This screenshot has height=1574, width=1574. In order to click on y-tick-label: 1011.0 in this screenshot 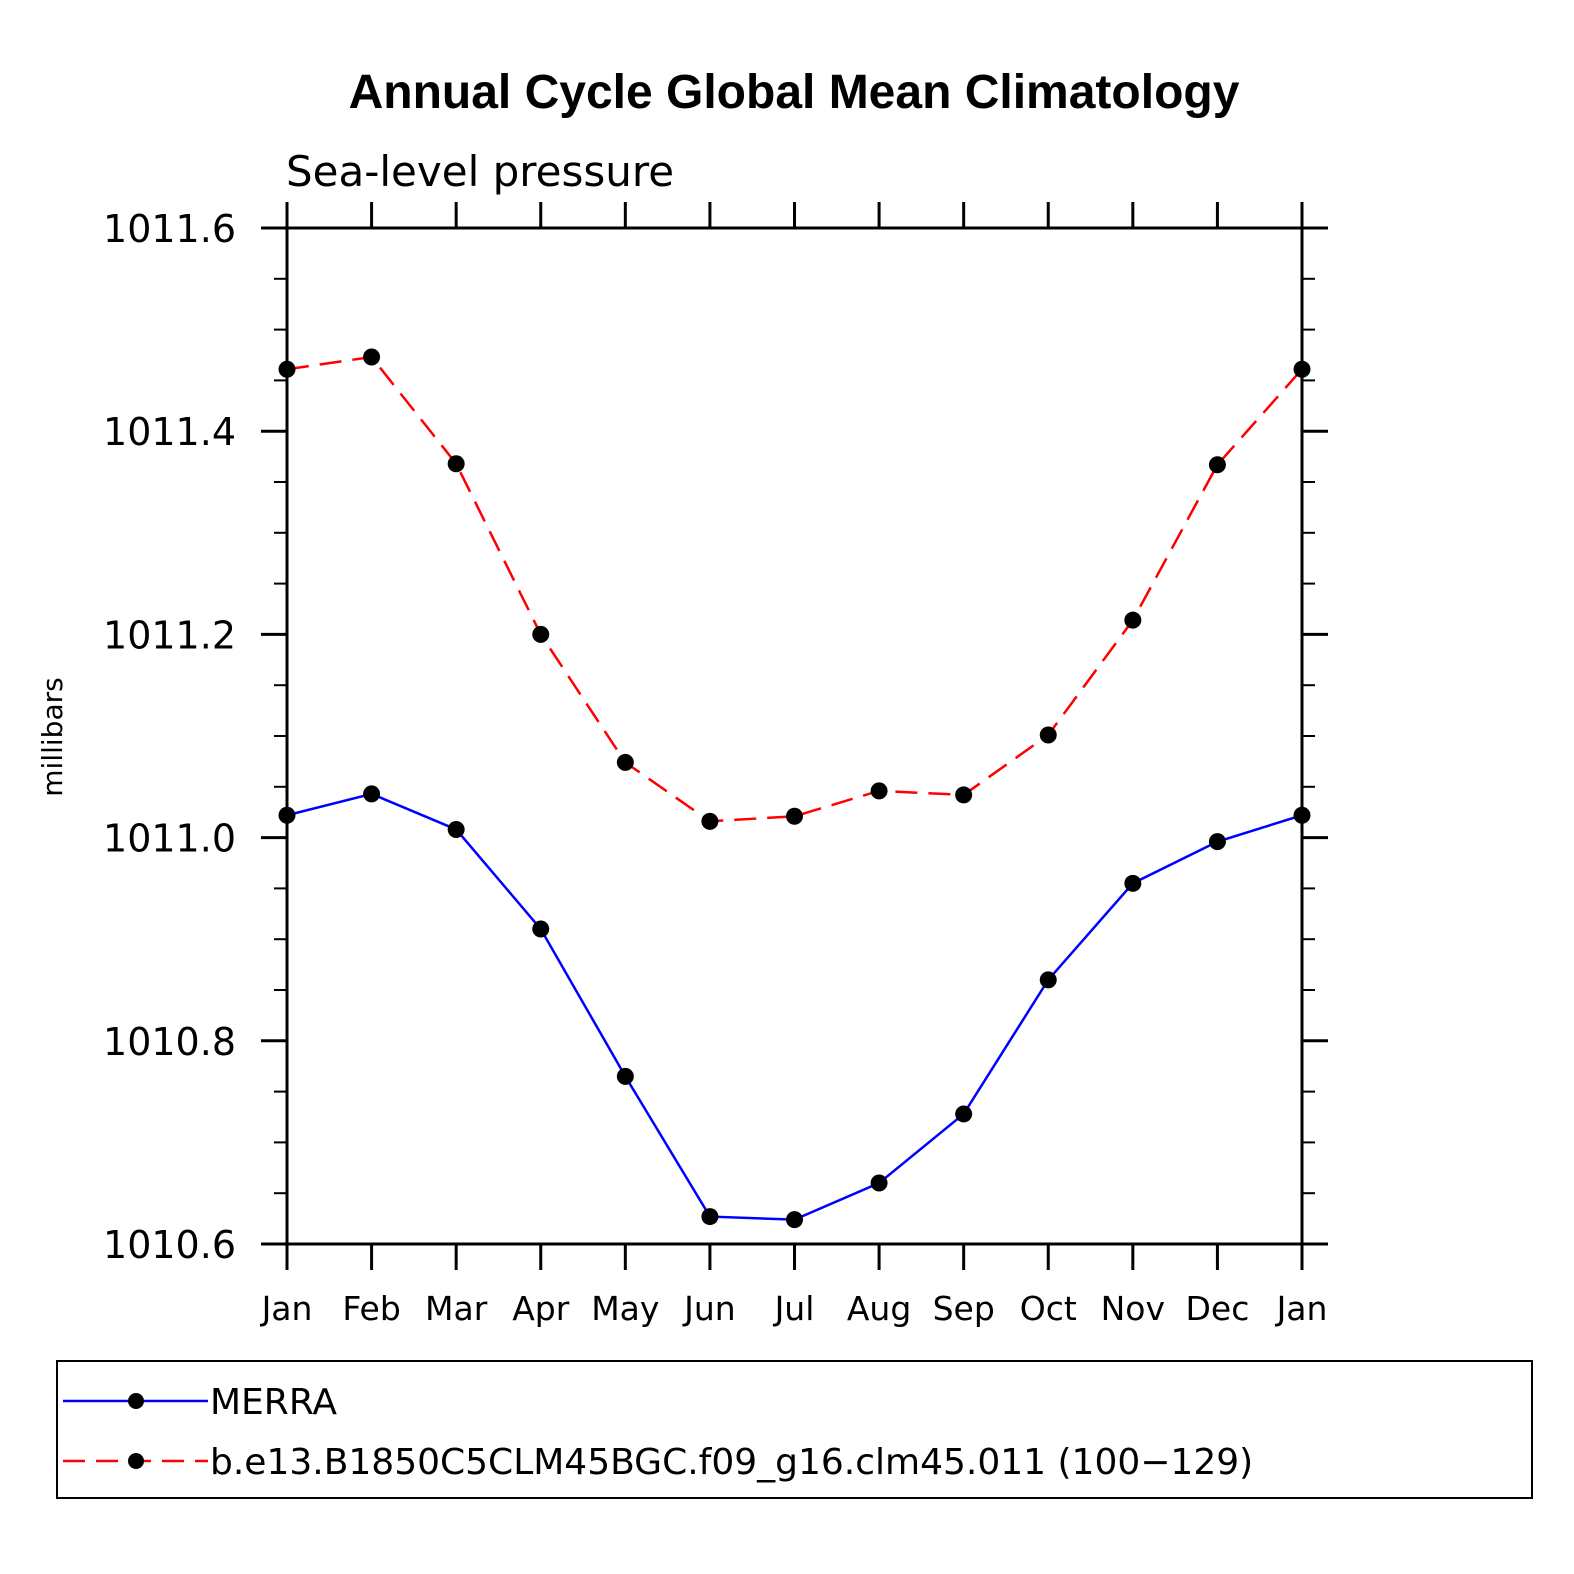, I will do `click(169, 839)`.